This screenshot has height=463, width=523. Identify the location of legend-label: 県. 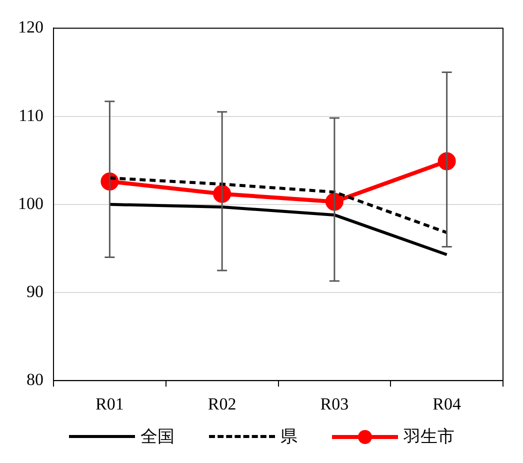
(289, 437).